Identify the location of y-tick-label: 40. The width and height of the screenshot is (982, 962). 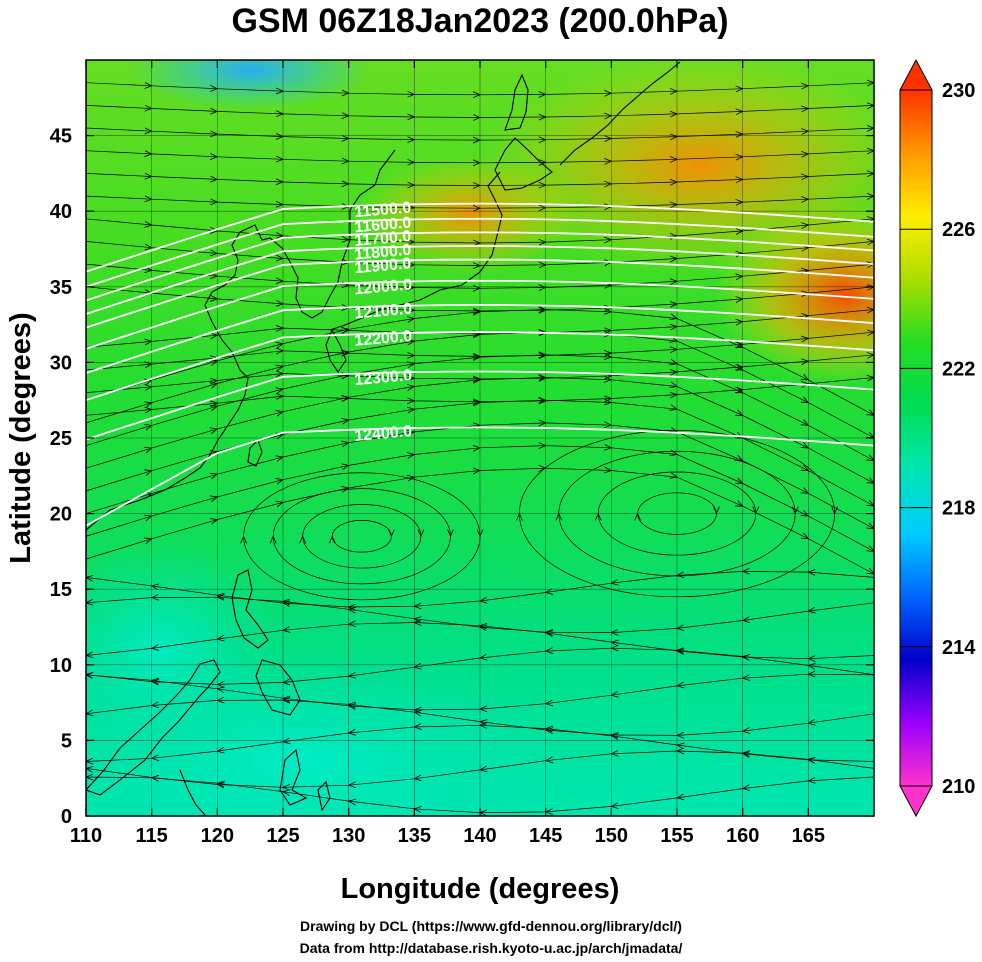
(61, 212).